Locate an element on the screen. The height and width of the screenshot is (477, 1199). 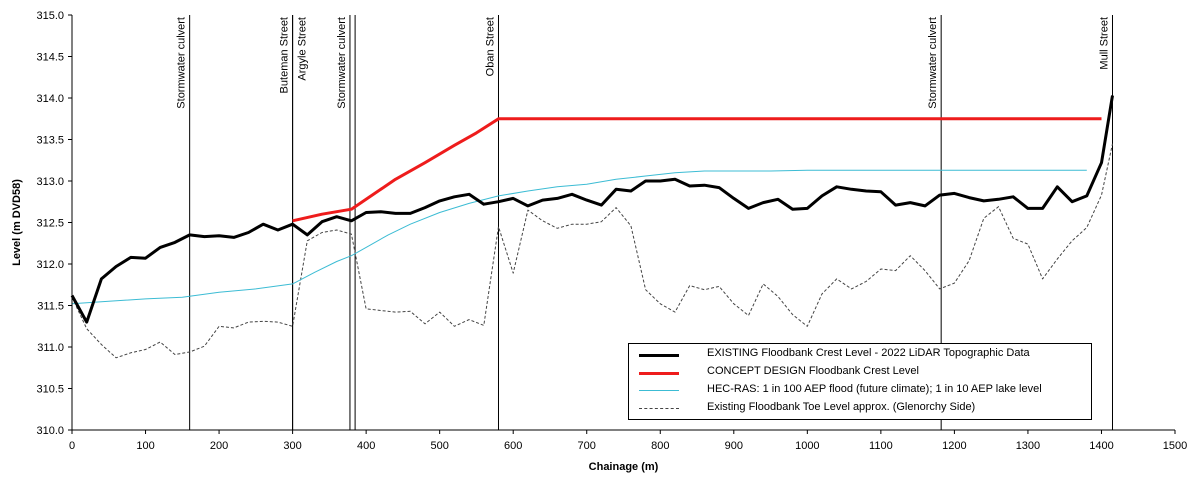
y-tick-label: 311.0 is located at coordinates (50, 348).